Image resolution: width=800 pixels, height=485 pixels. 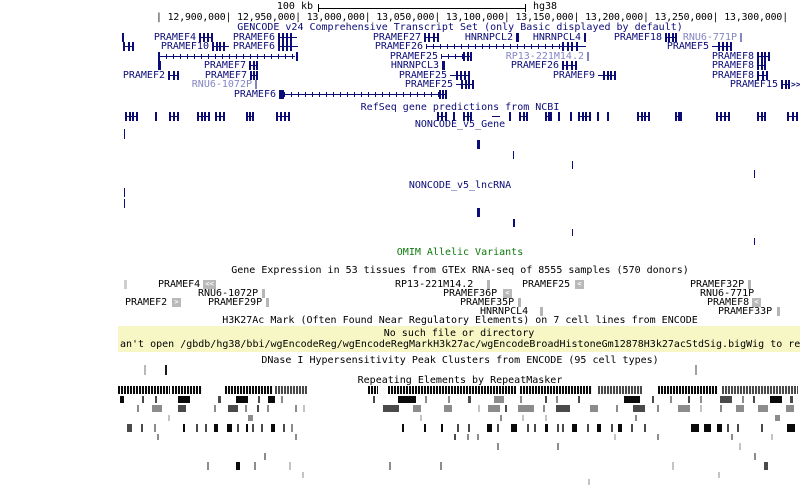 I want to click on gtex-gene-label: RNU6-771P, so click(x=727, y=293).